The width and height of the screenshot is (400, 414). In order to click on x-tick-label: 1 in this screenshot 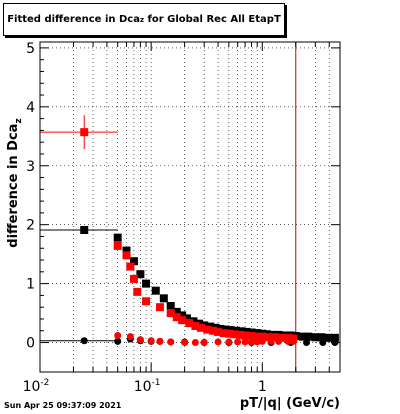, I will do `click(262, 387)`.